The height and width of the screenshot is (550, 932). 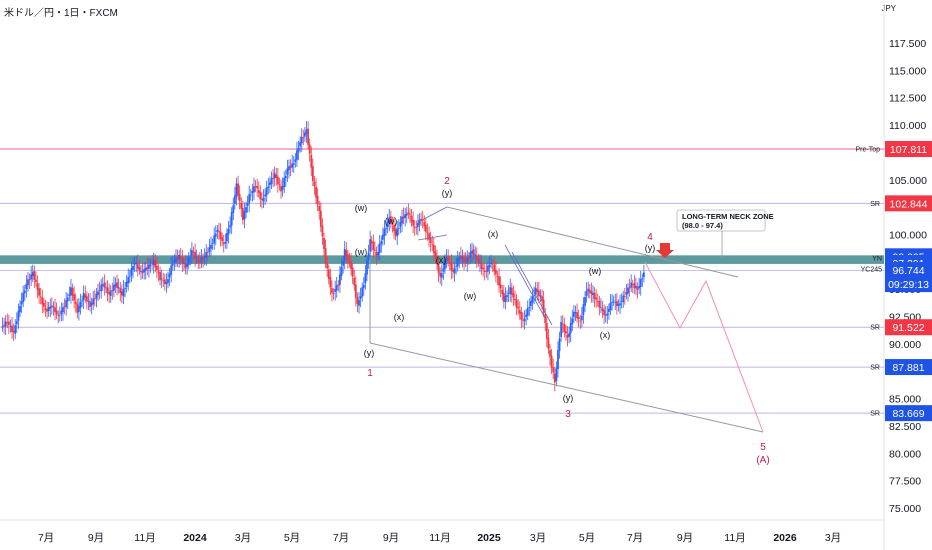 What do you see at coordinates (439, 538) in the screenshot?
I see `x-tick-label: 11月` at bounding box center [439, 538].